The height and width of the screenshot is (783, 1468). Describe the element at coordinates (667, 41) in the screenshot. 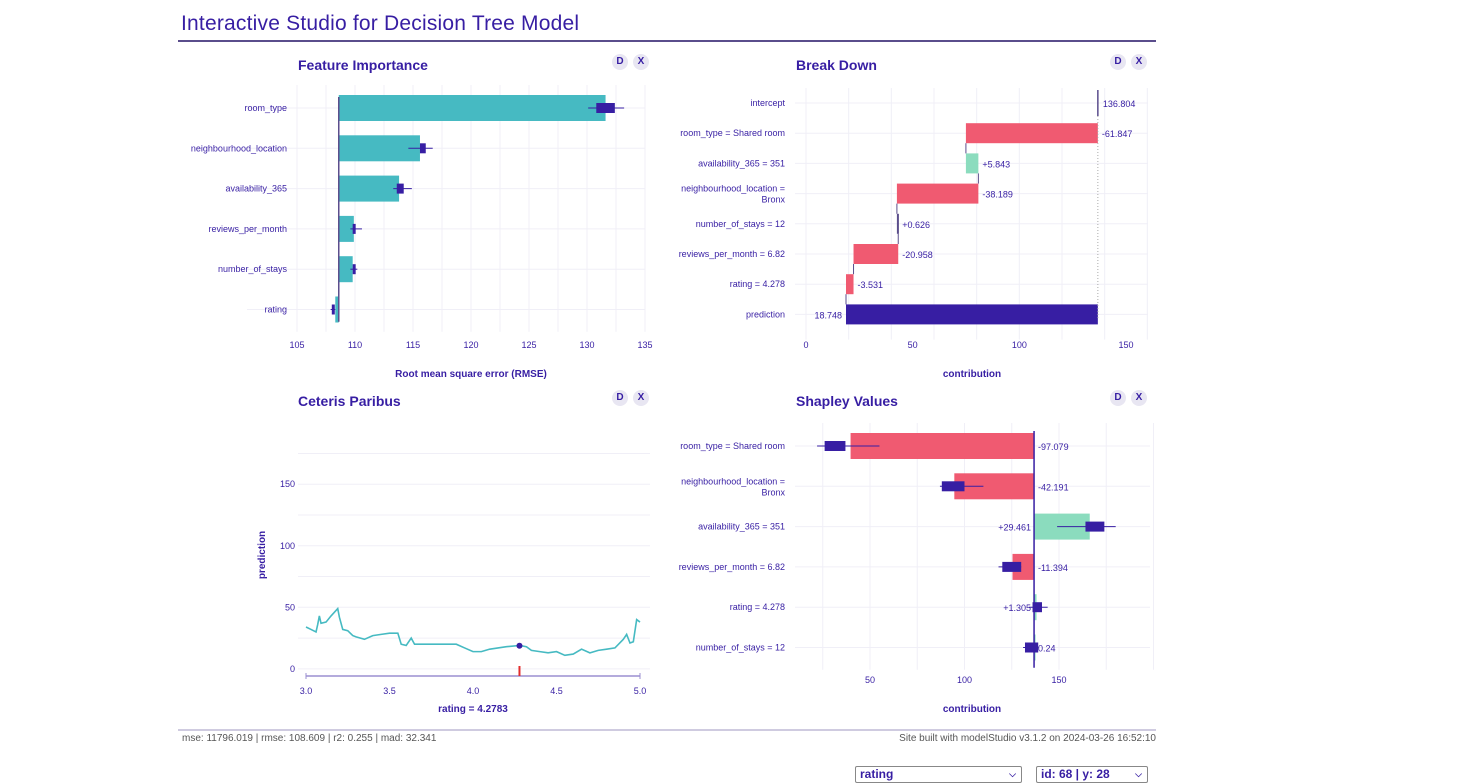

I see `title-divider` at that location.